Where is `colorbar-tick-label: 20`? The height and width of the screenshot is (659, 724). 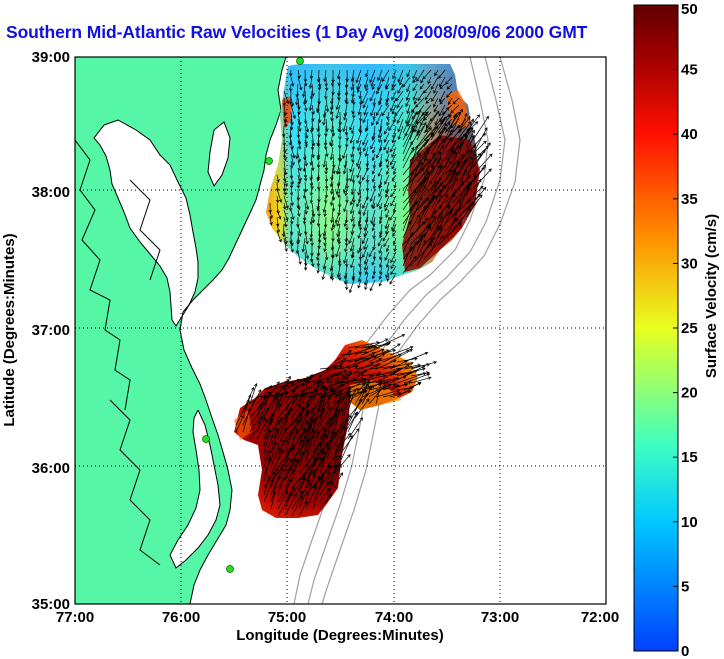 colorbar-tick-label: 20 is located at coordinates (689, 393).